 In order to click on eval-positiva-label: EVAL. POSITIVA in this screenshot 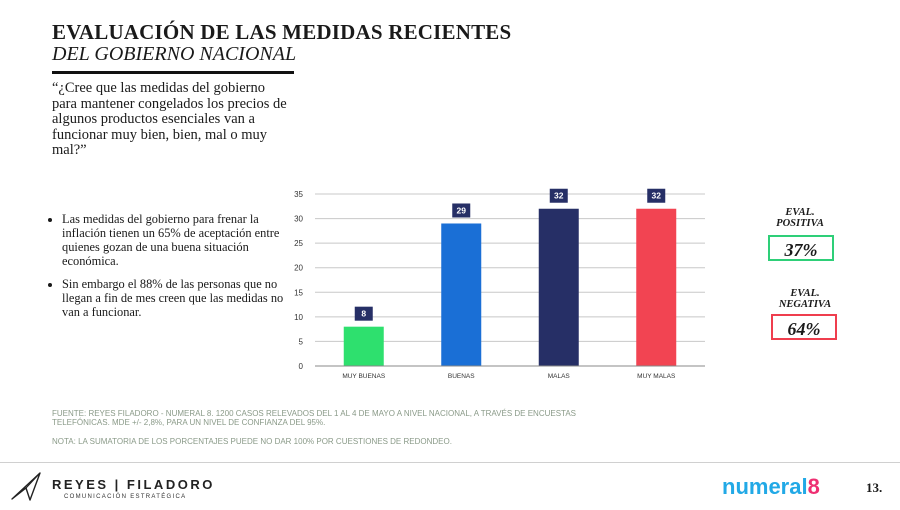, I will do `click(800, 218)`.